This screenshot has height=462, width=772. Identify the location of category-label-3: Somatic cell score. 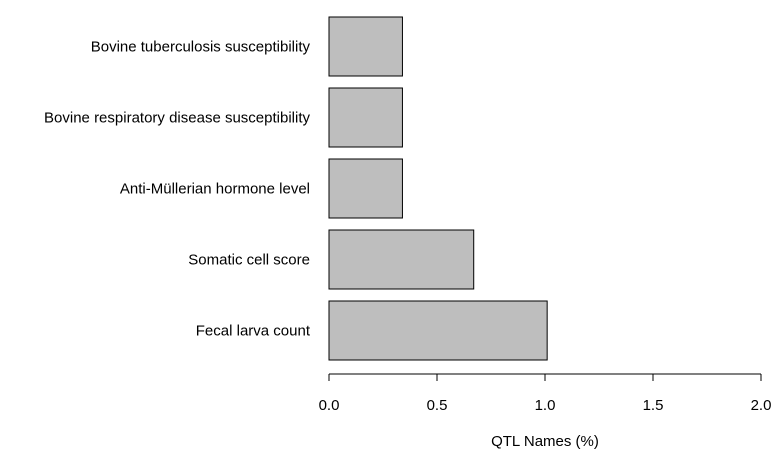
(249, 260).